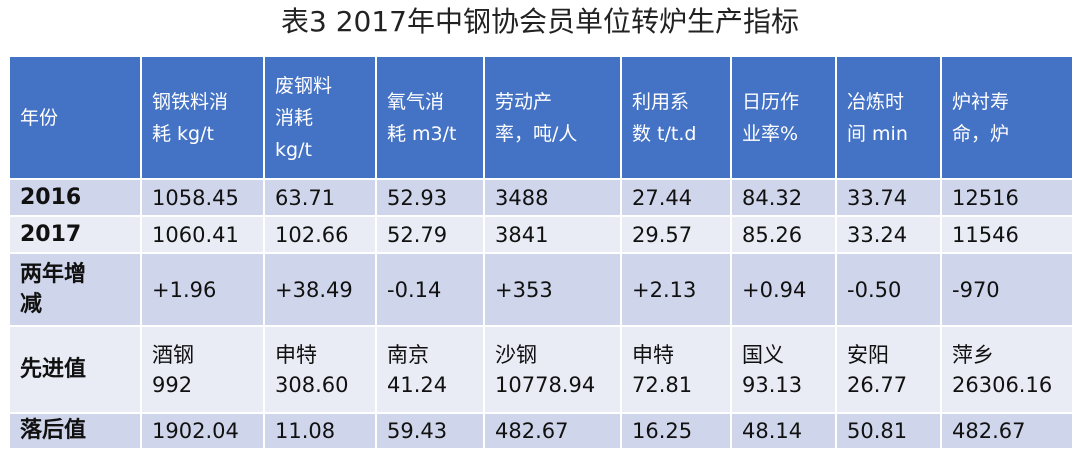 The image size is (1080, 452). I want to click on cell-text: 日历作, so click(771, 101).